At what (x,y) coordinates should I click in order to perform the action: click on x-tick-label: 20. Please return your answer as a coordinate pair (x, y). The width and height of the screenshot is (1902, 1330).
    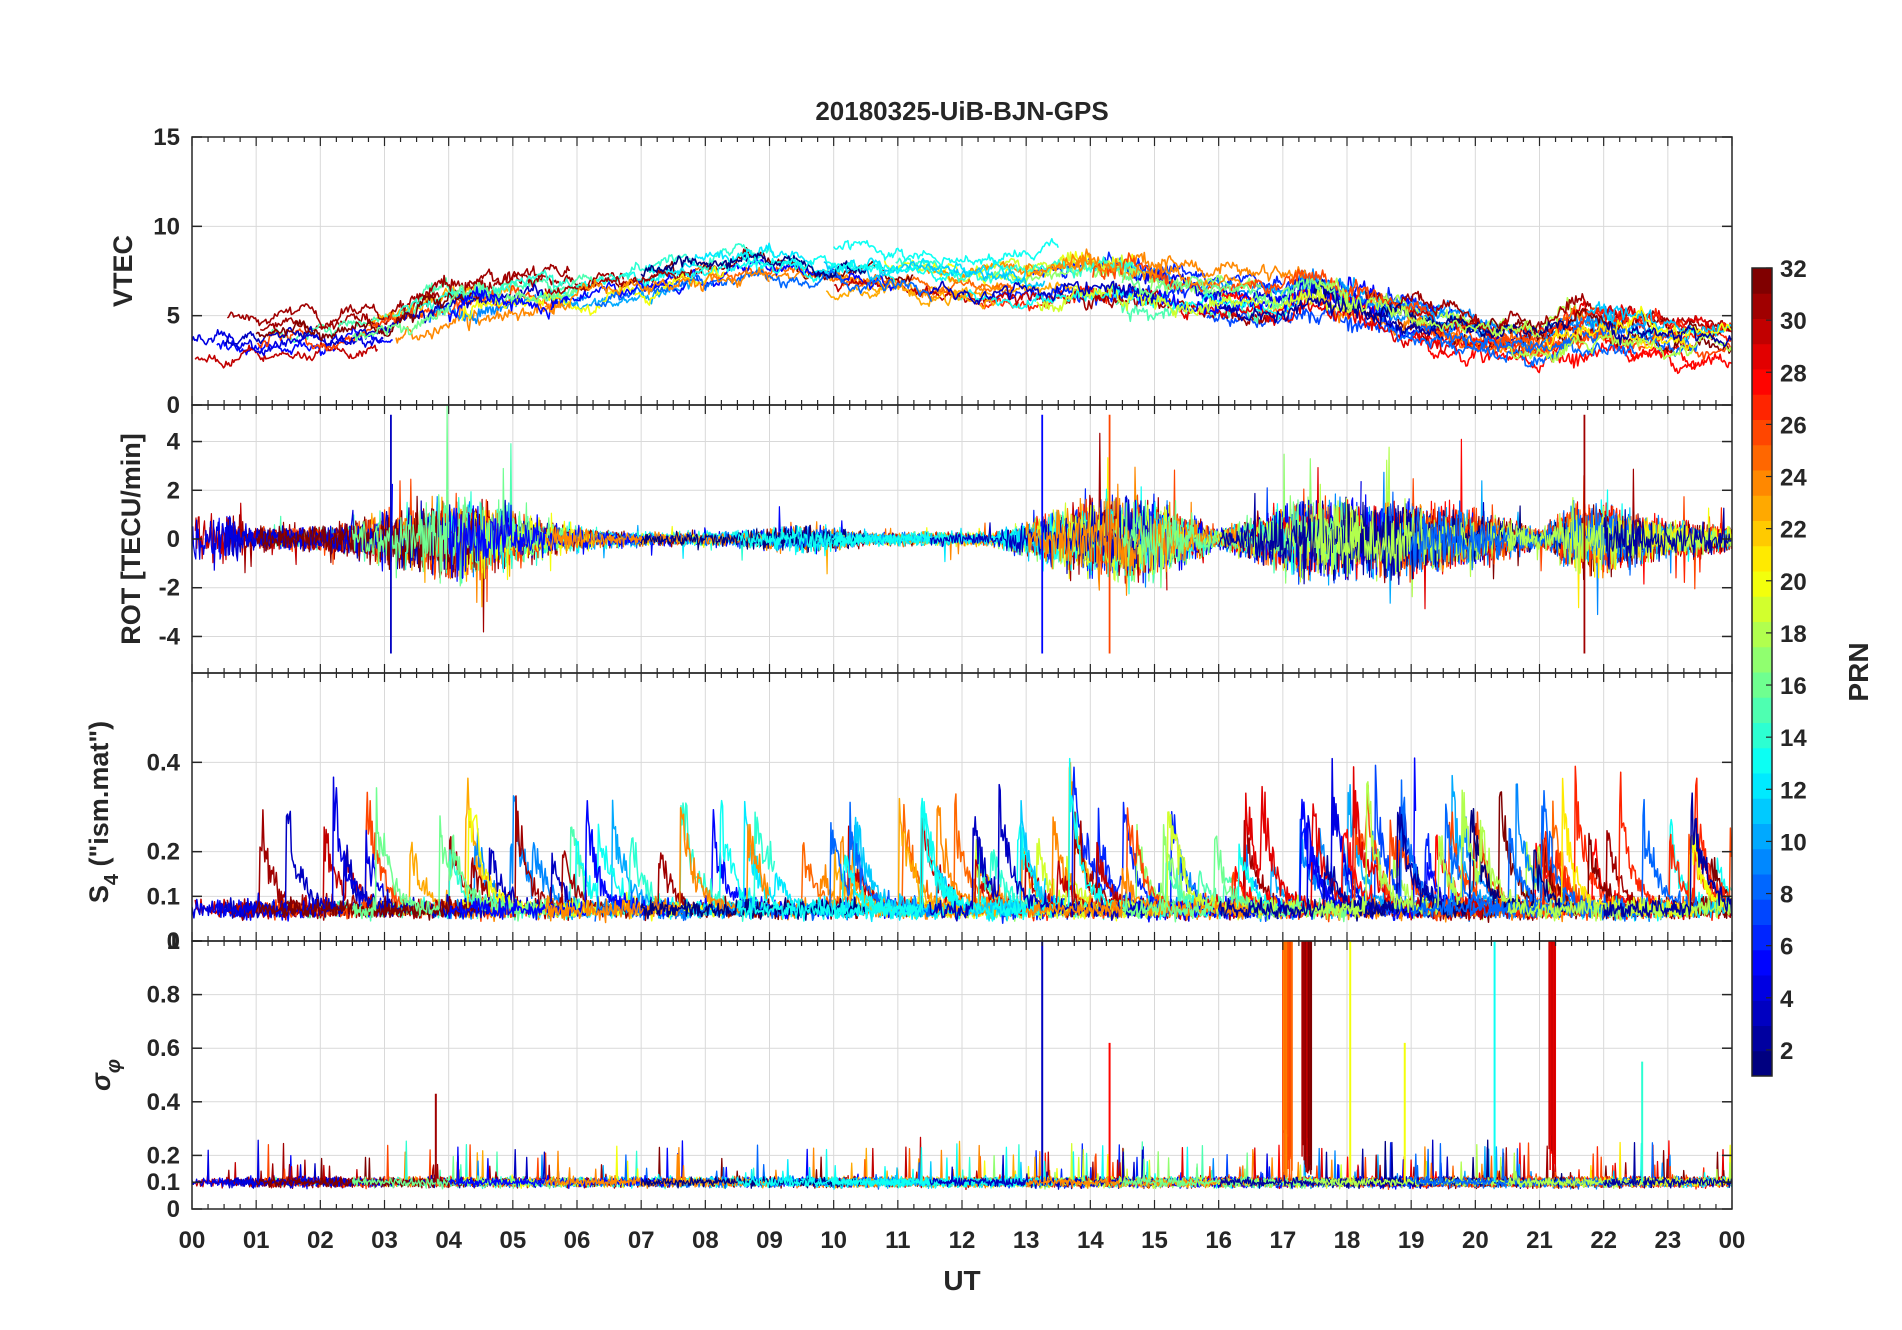
    Looking at the image, I should click on (1475, 1240).